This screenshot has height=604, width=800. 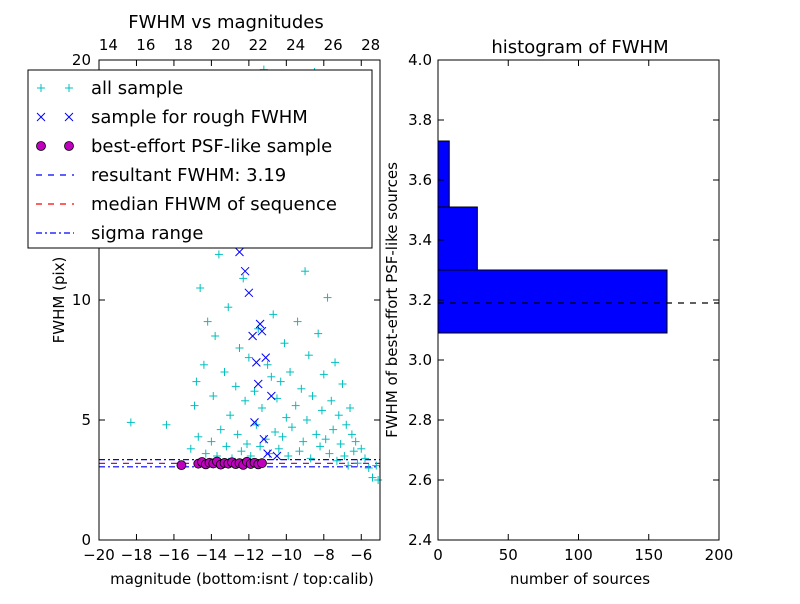 What do you see at coordinates (287, 555) in the screenshot?
I see `scatter-x-tick-label: −10` at bounding box center [287, 555].